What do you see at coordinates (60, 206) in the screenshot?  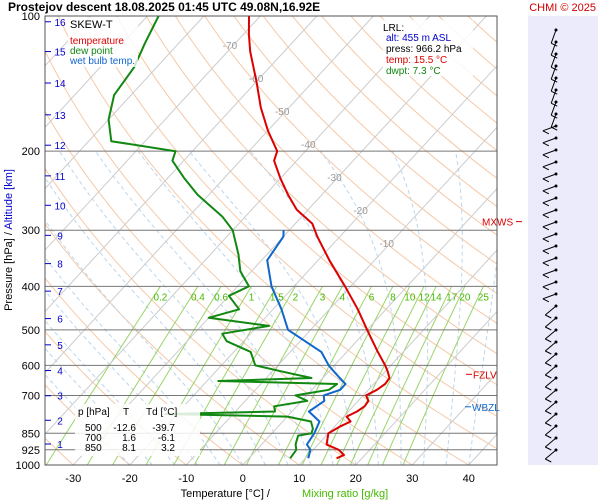 I see `altitude-tick-label: 10` at bounding box center [60, 206].